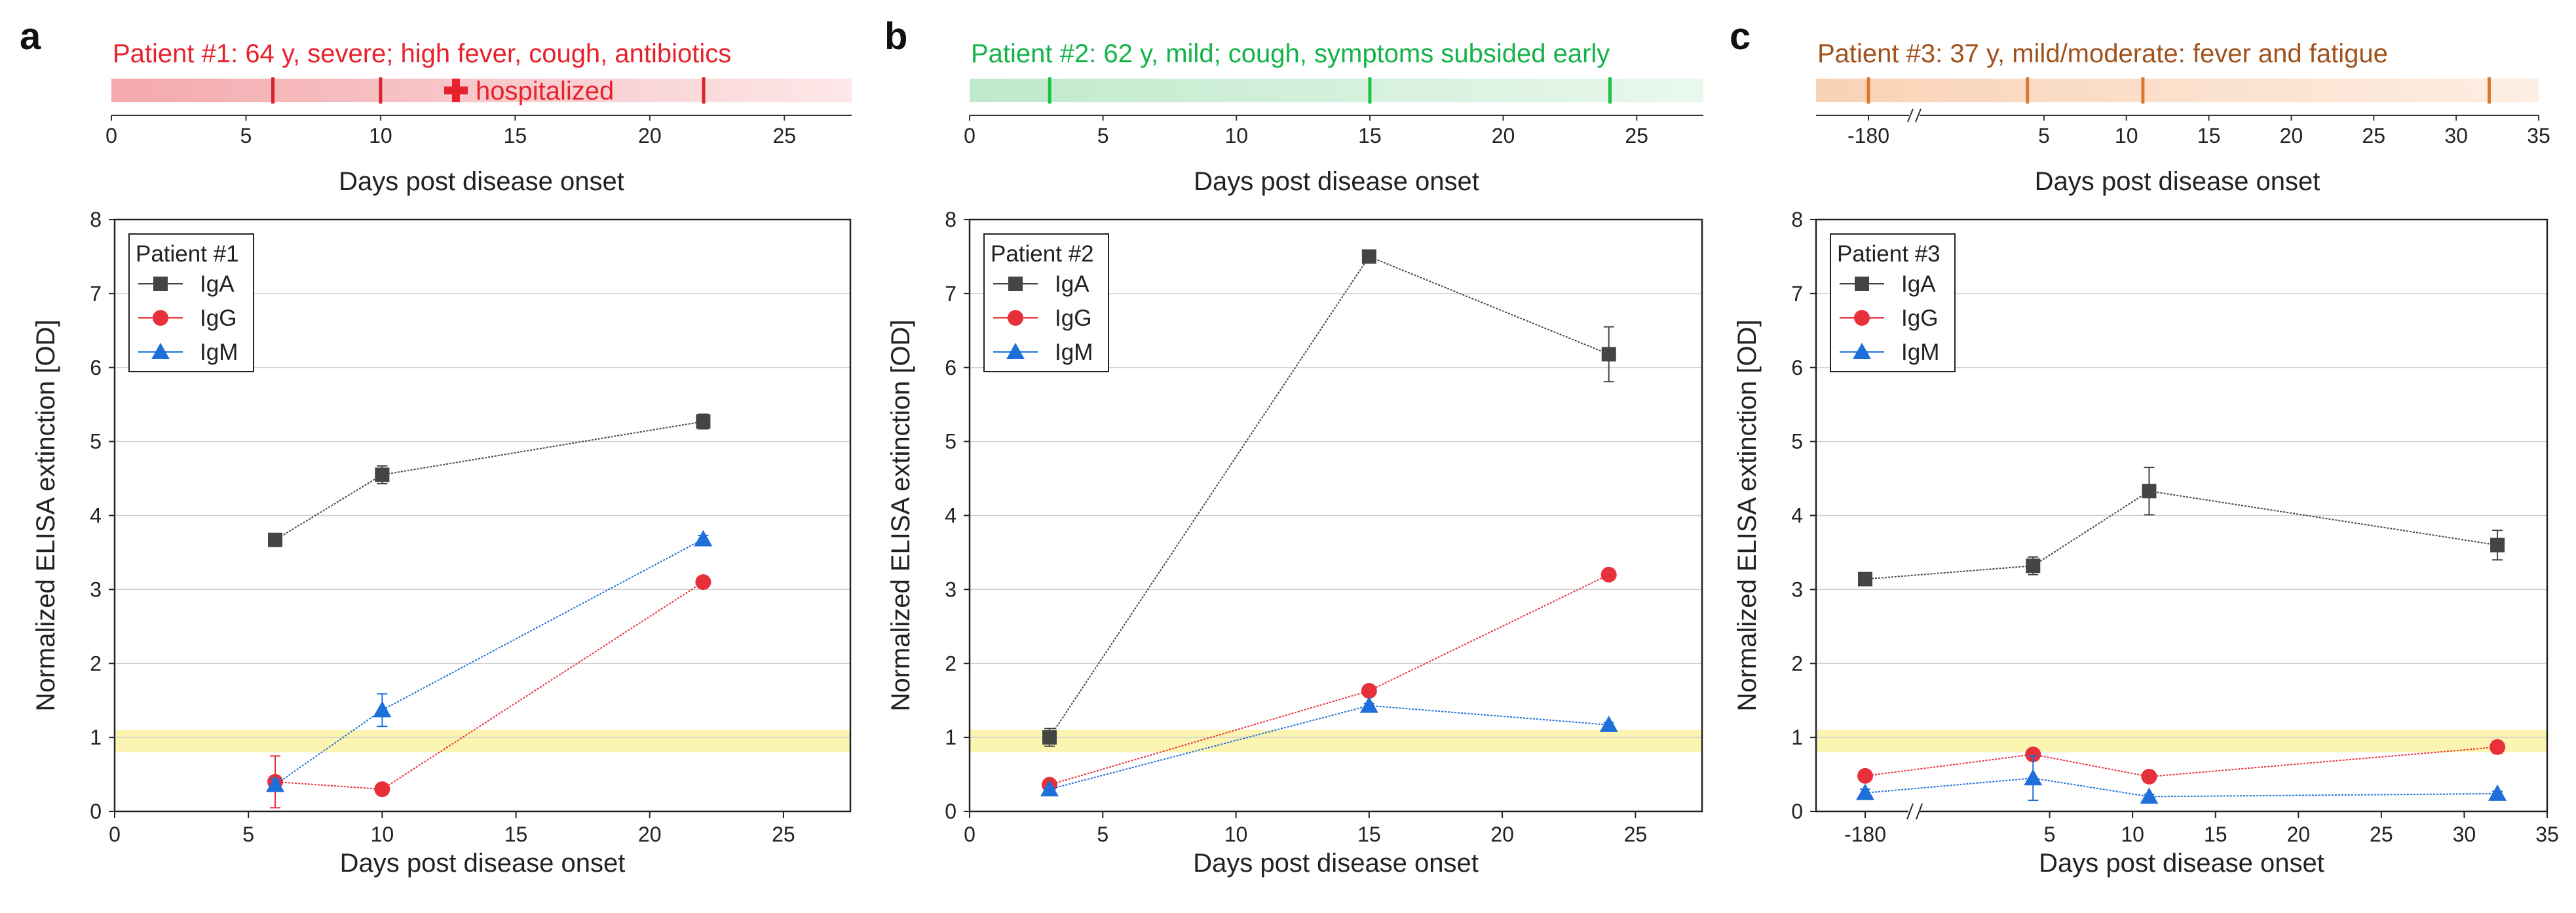 The width and height of the screenshot is (2576, 913). What do you see at coordinates (115, 834) in the screenshot?
I see `x-tick-label: 0` at bounding box center [115, 834].